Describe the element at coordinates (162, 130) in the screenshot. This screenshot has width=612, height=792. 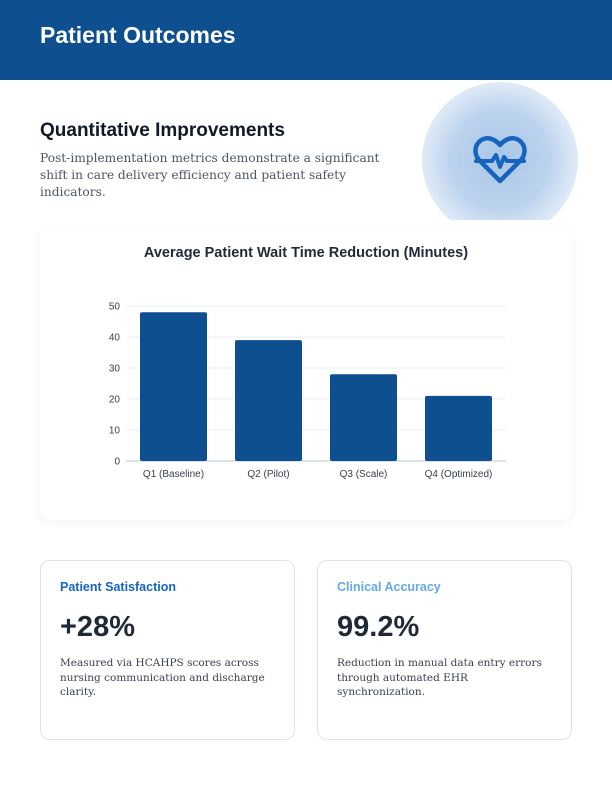
I see `section-title: Quantitative Improvements` at that location.